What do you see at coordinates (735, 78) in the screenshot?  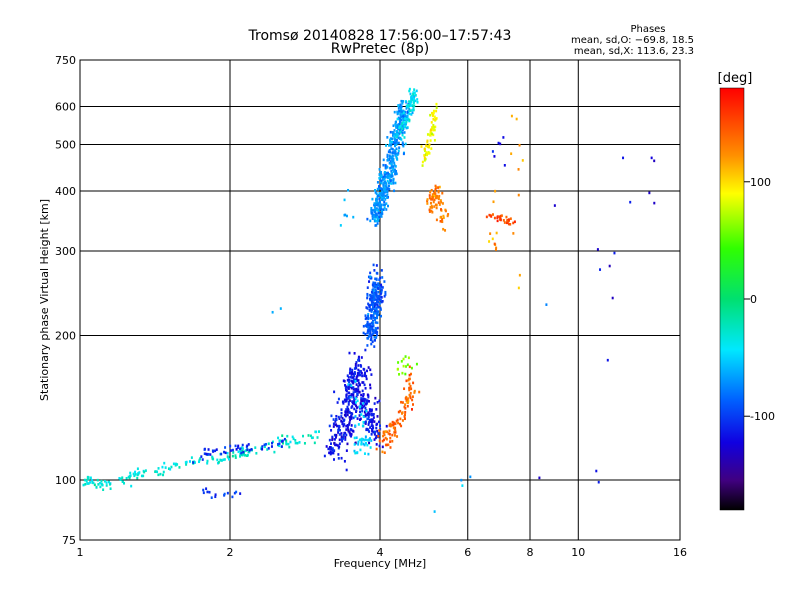 I see `colorbar-label: [deg]` at bounding box center [735, 78].